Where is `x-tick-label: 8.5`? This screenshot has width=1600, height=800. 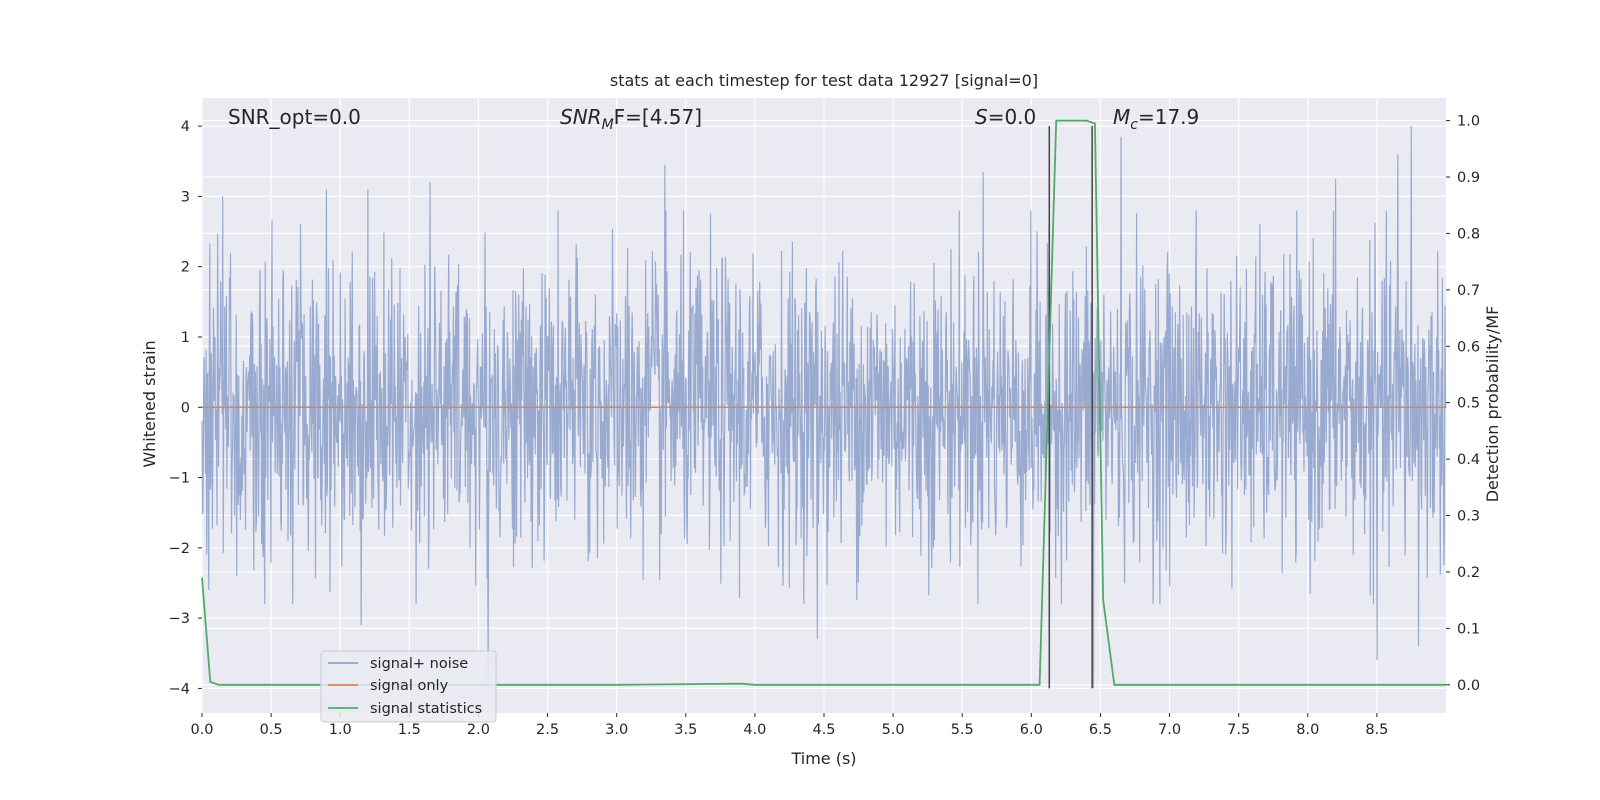 x-tick-label: 8.5 is located at coordinates (1376, 730).